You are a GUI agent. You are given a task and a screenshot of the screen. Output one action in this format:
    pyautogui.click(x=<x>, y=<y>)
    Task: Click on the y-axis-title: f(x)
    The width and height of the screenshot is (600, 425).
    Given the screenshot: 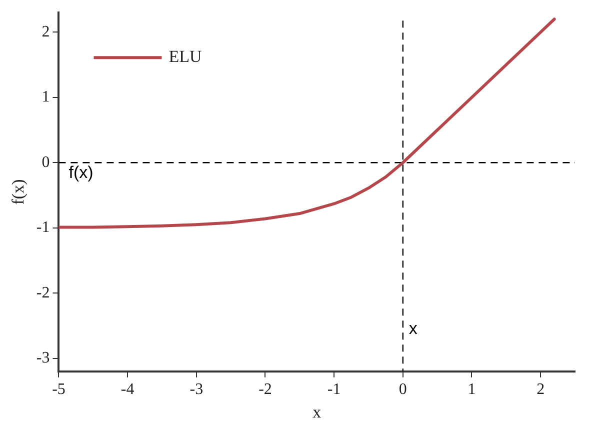 What is the action you would take?
    pyautogui.click(x=18, y=192)
    